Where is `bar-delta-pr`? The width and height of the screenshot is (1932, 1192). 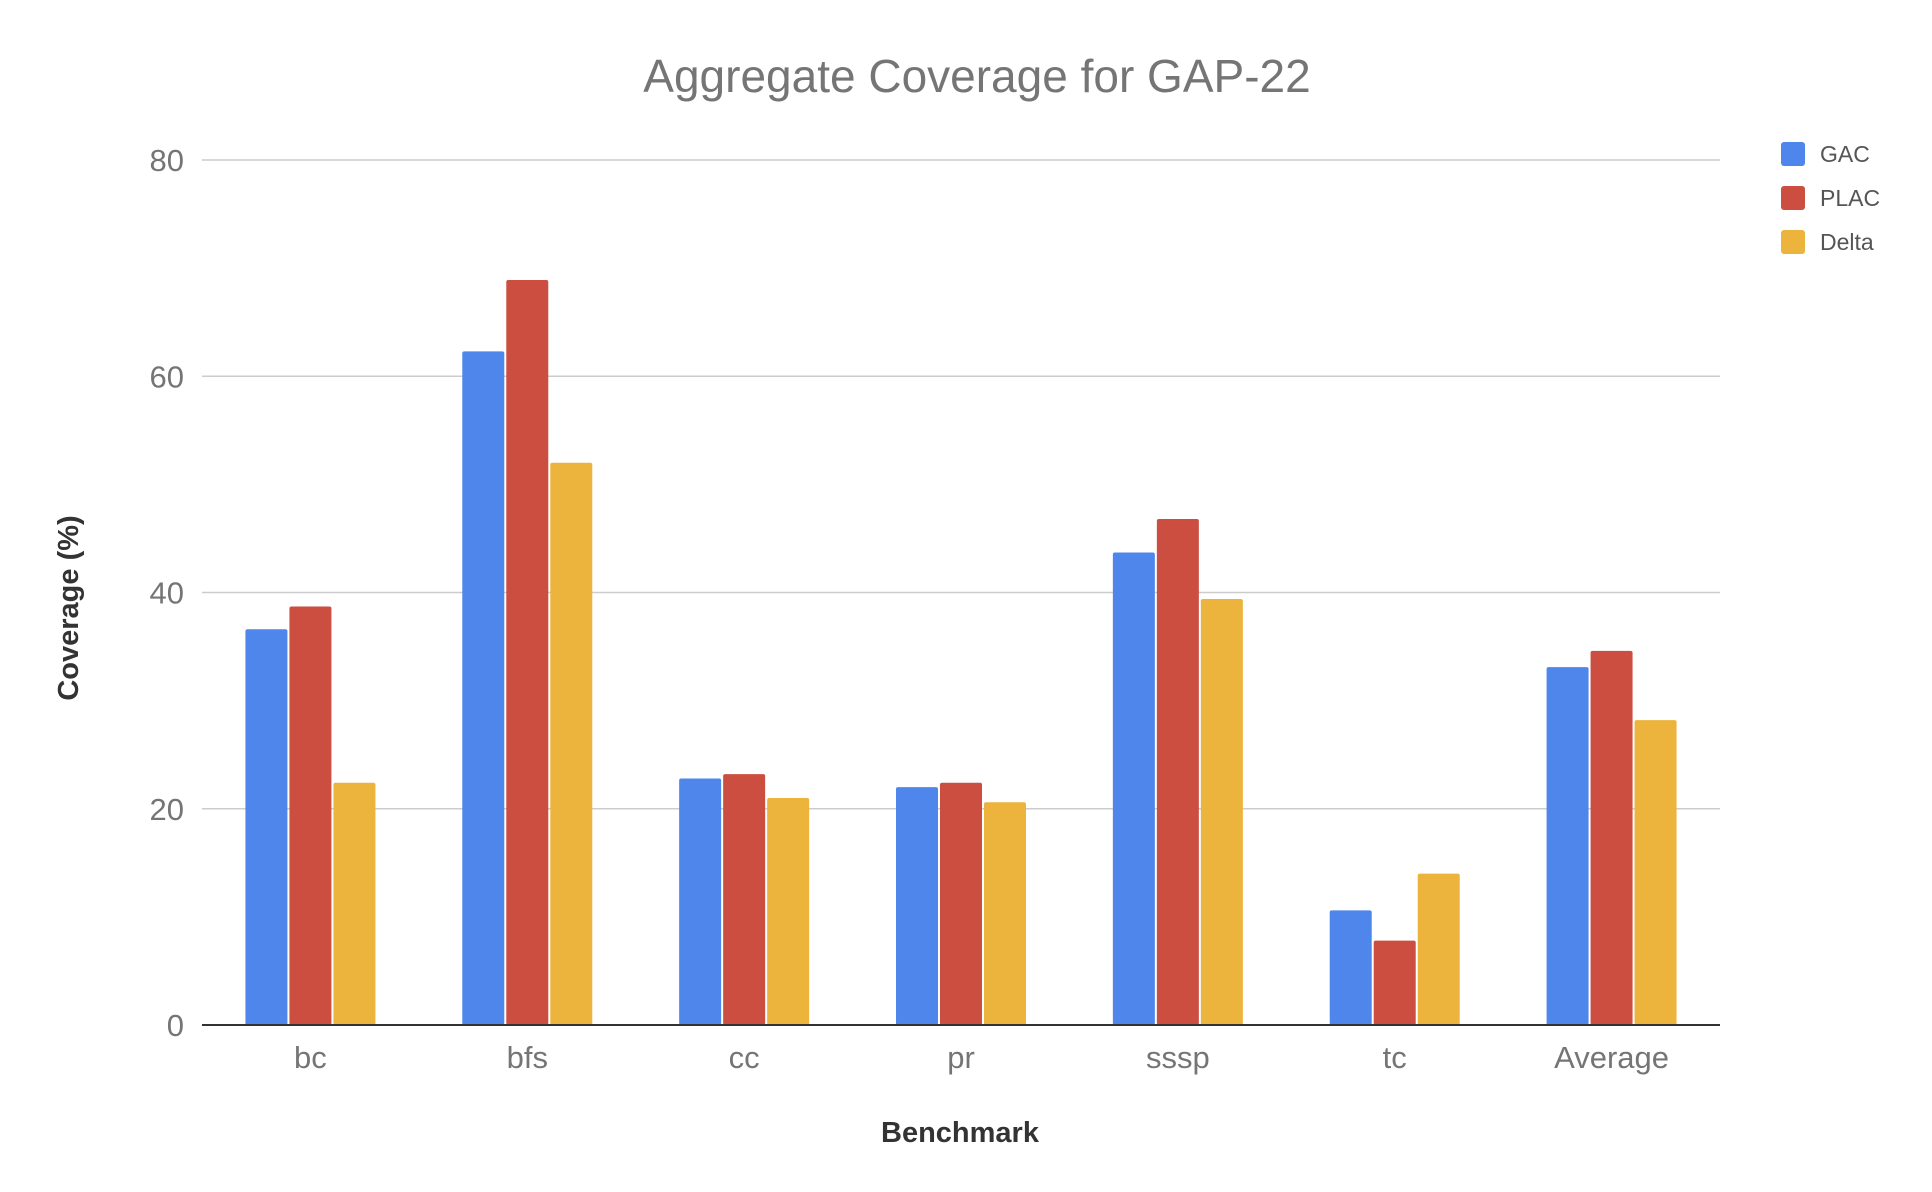
bar-delta-pr is located at coordinates (1005, 913).